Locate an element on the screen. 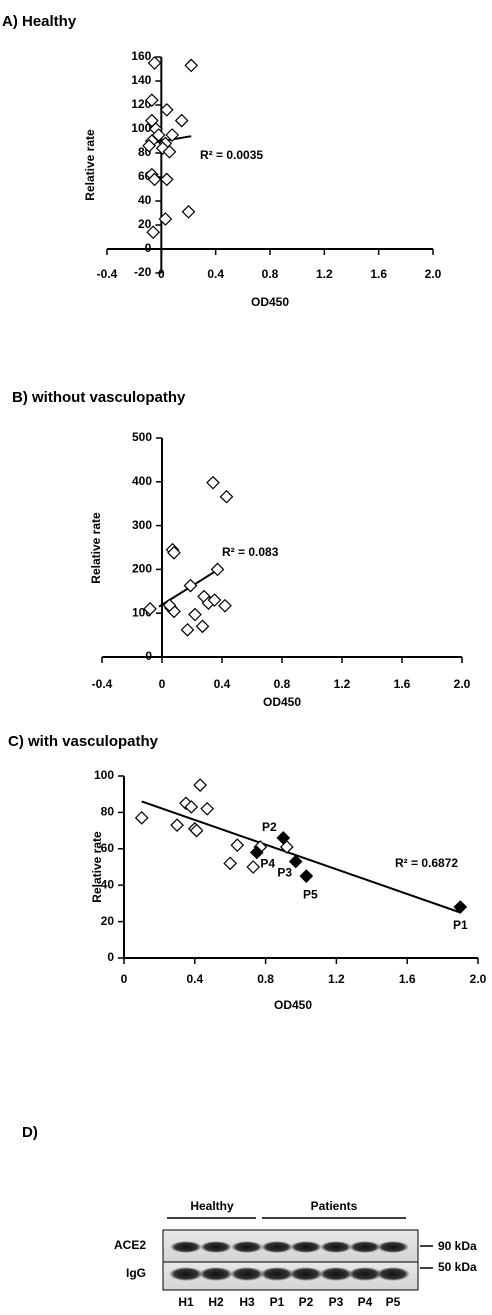 This screenshot has width=492, height=1315. y-tick-label: 400 is located at coordinates (142, 481).